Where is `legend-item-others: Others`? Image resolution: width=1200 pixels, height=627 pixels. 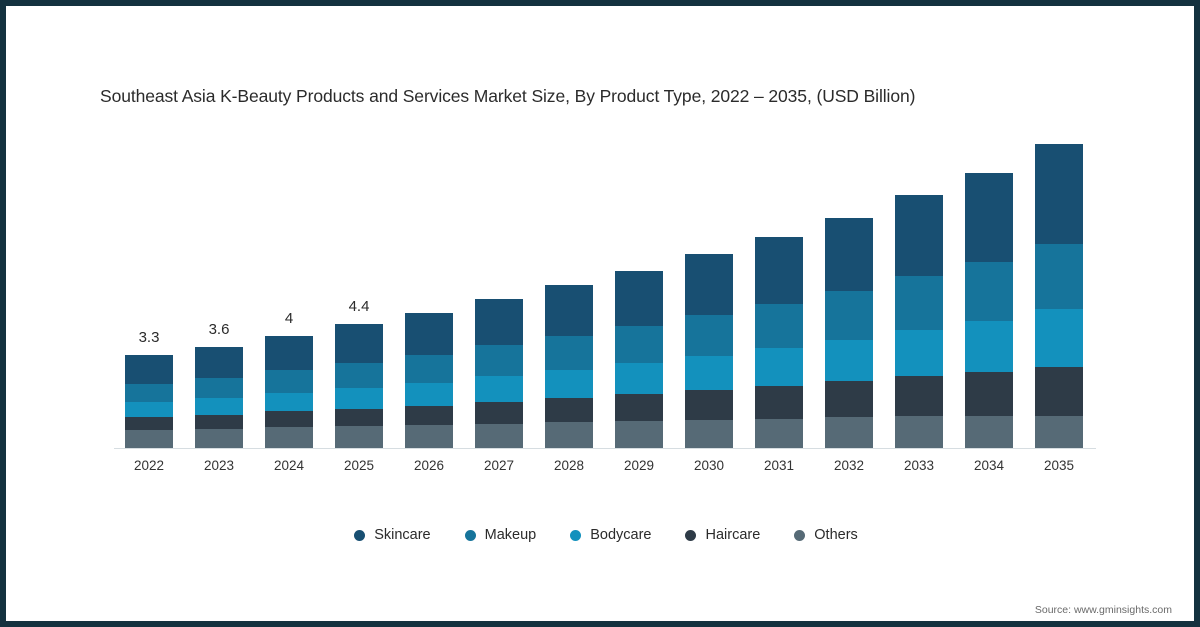
legend-item-others: Others is located at coordinates (826, 535).